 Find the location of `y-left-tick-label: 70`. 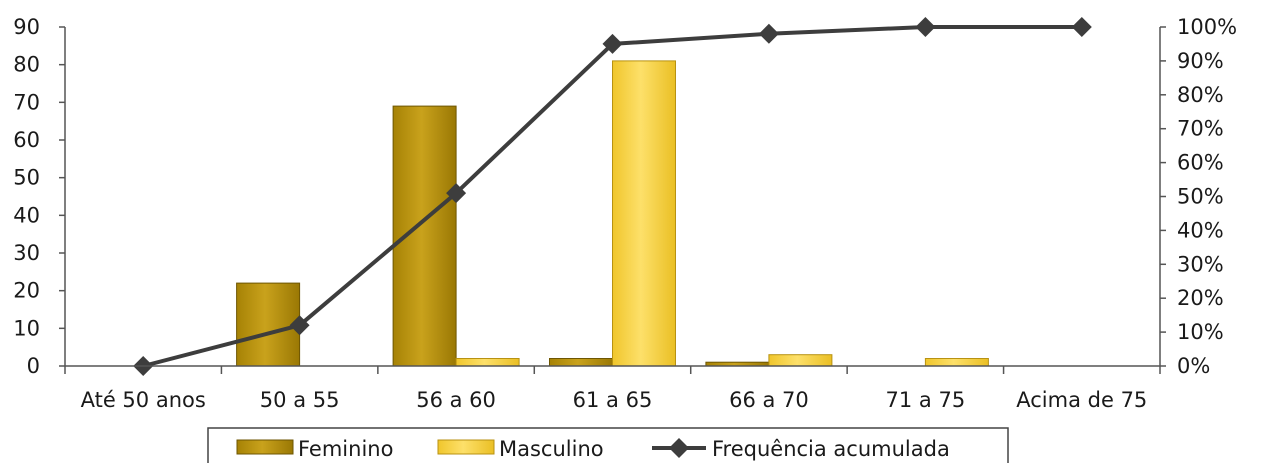

y-left-tick-label: 70 is located at coordinates (26, 102).